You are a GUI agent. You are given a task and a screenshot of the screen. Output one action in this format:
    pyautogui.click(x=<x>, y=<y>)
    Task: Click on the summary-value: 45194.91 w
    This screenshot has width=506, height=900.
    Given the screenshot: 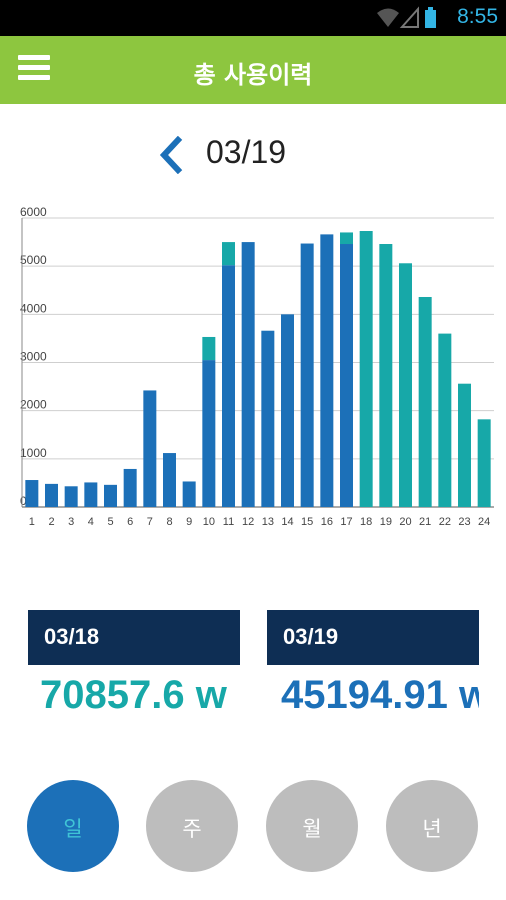 What is the action you would take?
    pyautogui.click(x=380, y=695)
    